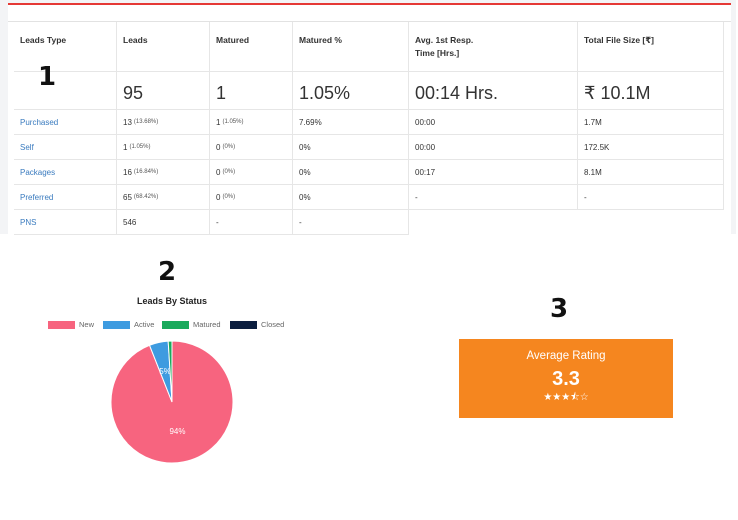  I want to click on legend-label: Active, so click(144, 324).